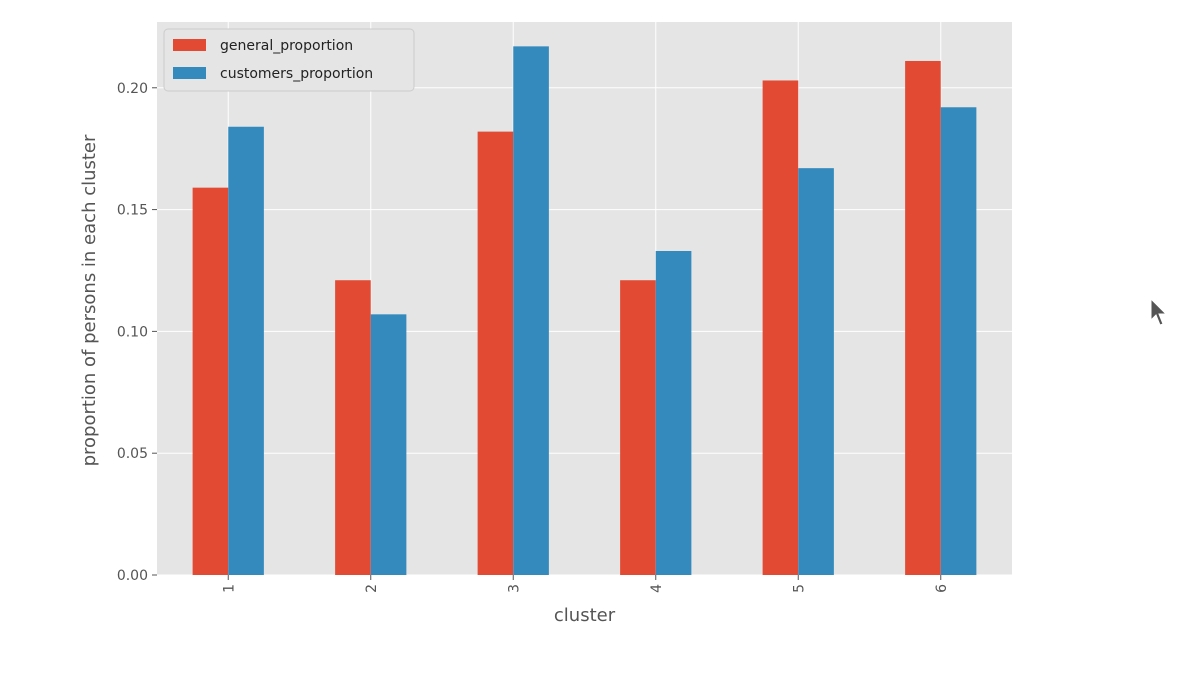 The height and width of the screenshot is (697, 1187). What do you see at coordinates (1159, 312) in the screenshot?
I see `mouse-pointer-icon` at bounding box center [1159, 312].